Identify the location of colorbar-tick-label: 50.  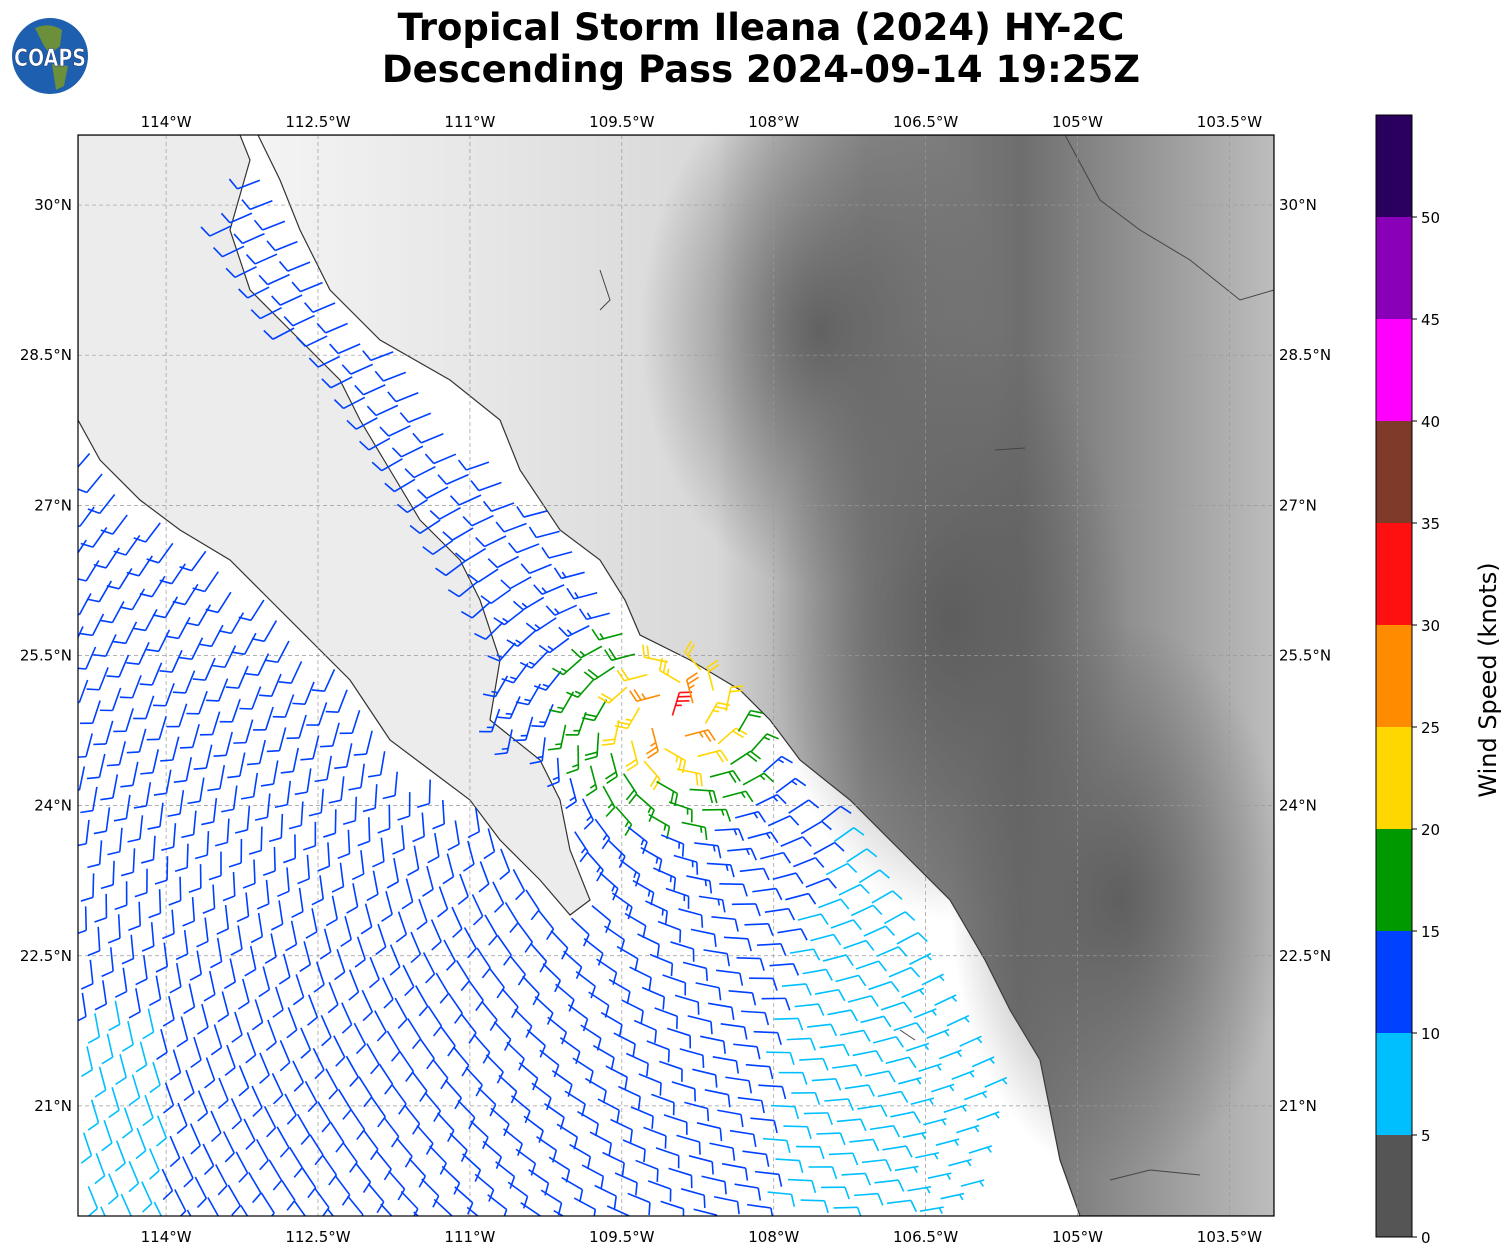
(1430, 218).